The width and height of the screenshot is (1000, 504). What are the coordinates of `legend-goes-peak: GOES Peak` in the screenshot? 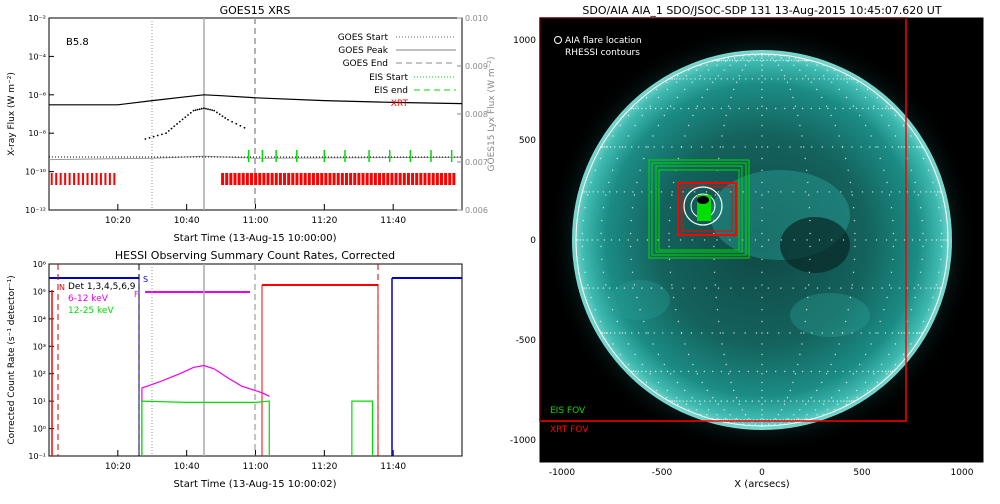 It's located at (363, 51).